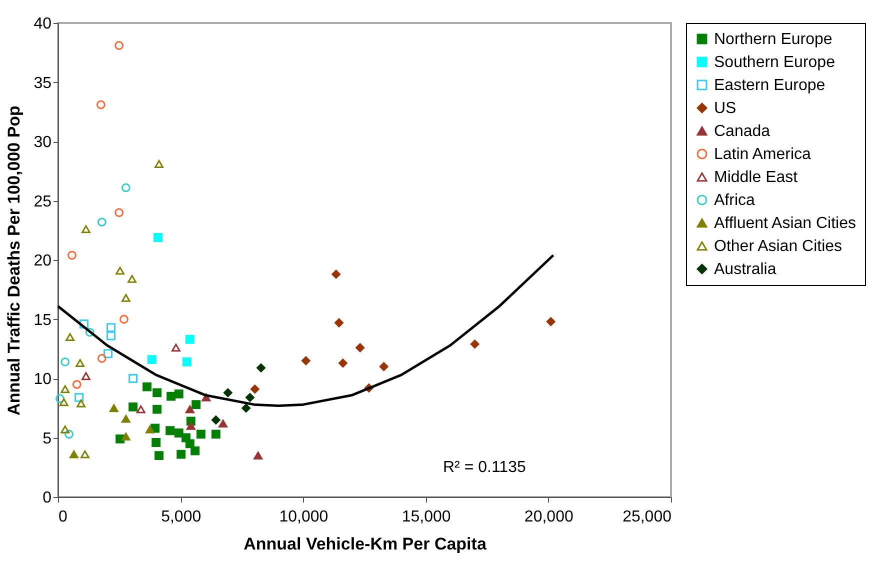 The width and height of the screenshot is (883, 568). Describe the element at coordinates (43, 24) in the screenshot. I see `y-tick-label: 40` at that location.